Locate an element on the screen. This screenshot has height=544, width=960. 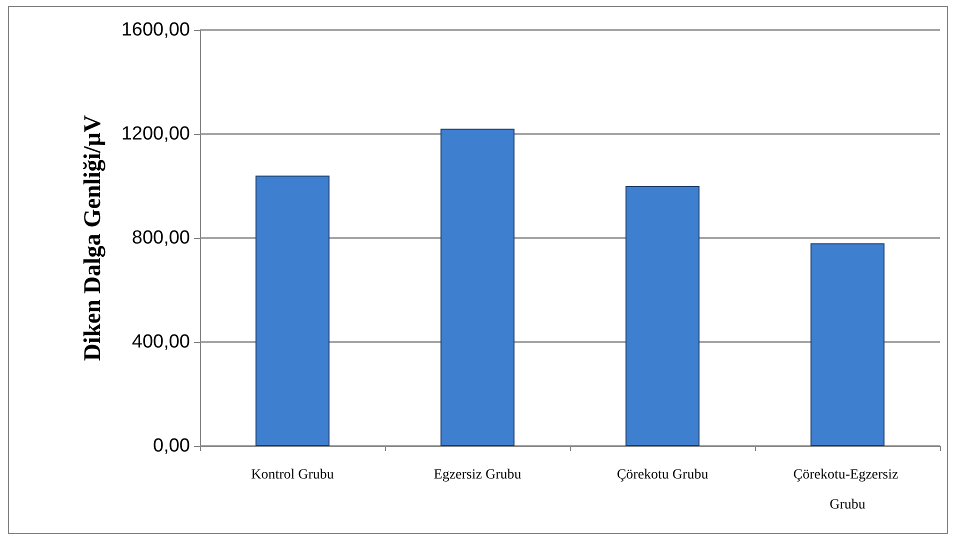
x-tick-label: Kontrol Grubu is located at coordinates (292, 475).